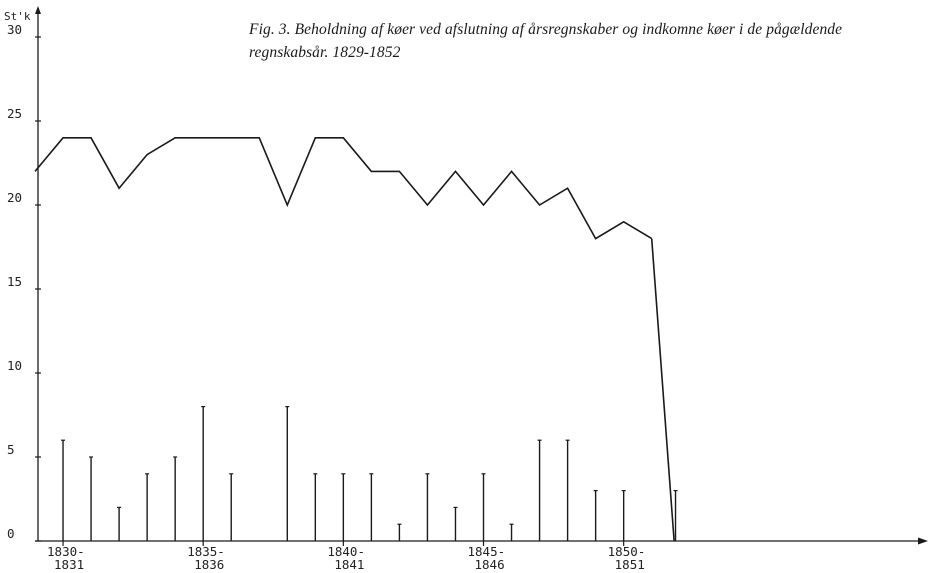 The image size is (929, 573). I want to click on y-tick-label: 20, so click(14, 197).